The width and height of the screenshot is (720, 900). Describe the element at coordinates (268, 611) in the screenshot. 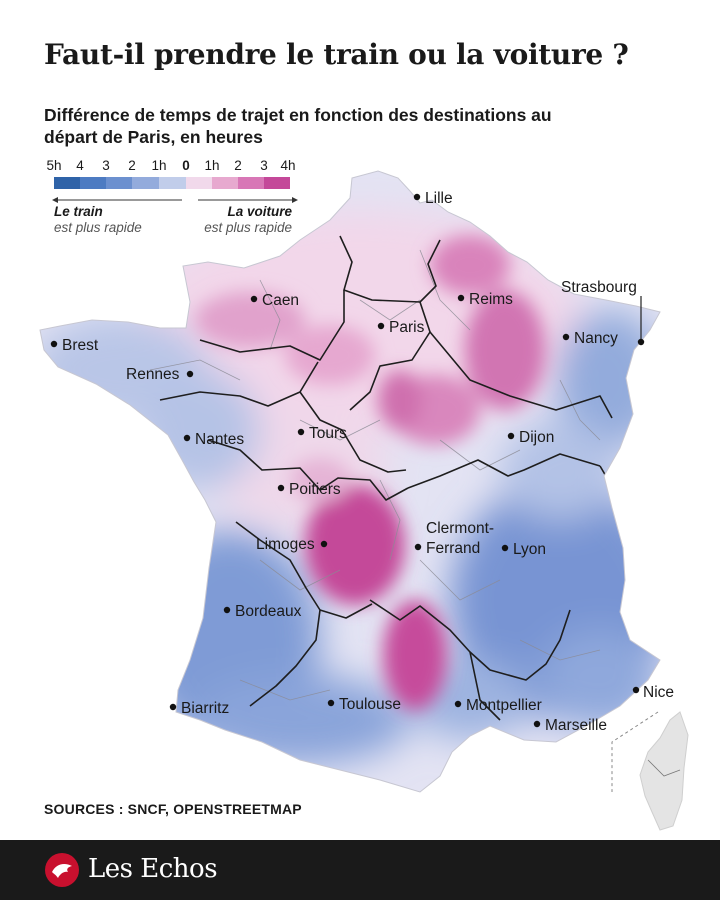

I see `svg-text: Bordeaux` at that location.